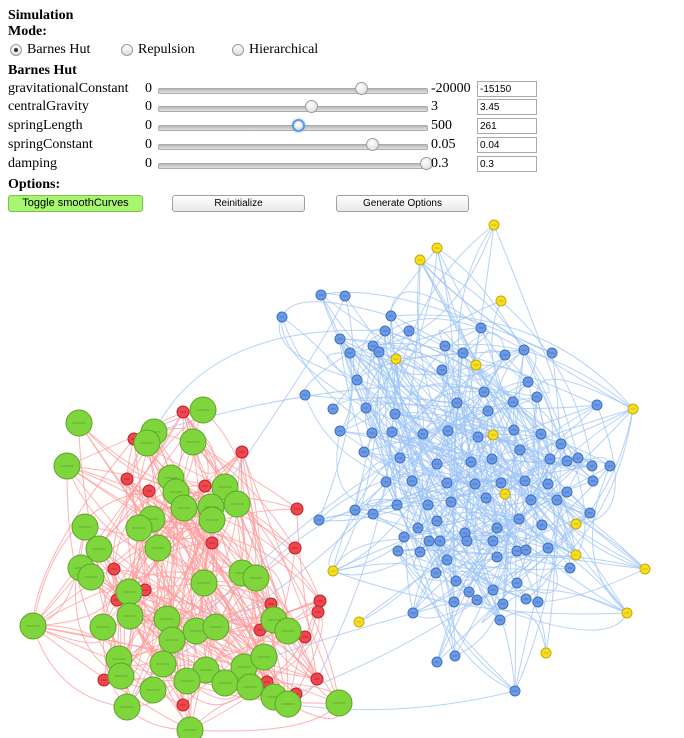 This screenshot has width=684, height=738. What do you see at coordinates (16, 50) in the screenshot?
I see `radio-selected-icon` at bounding box center [16, 50].